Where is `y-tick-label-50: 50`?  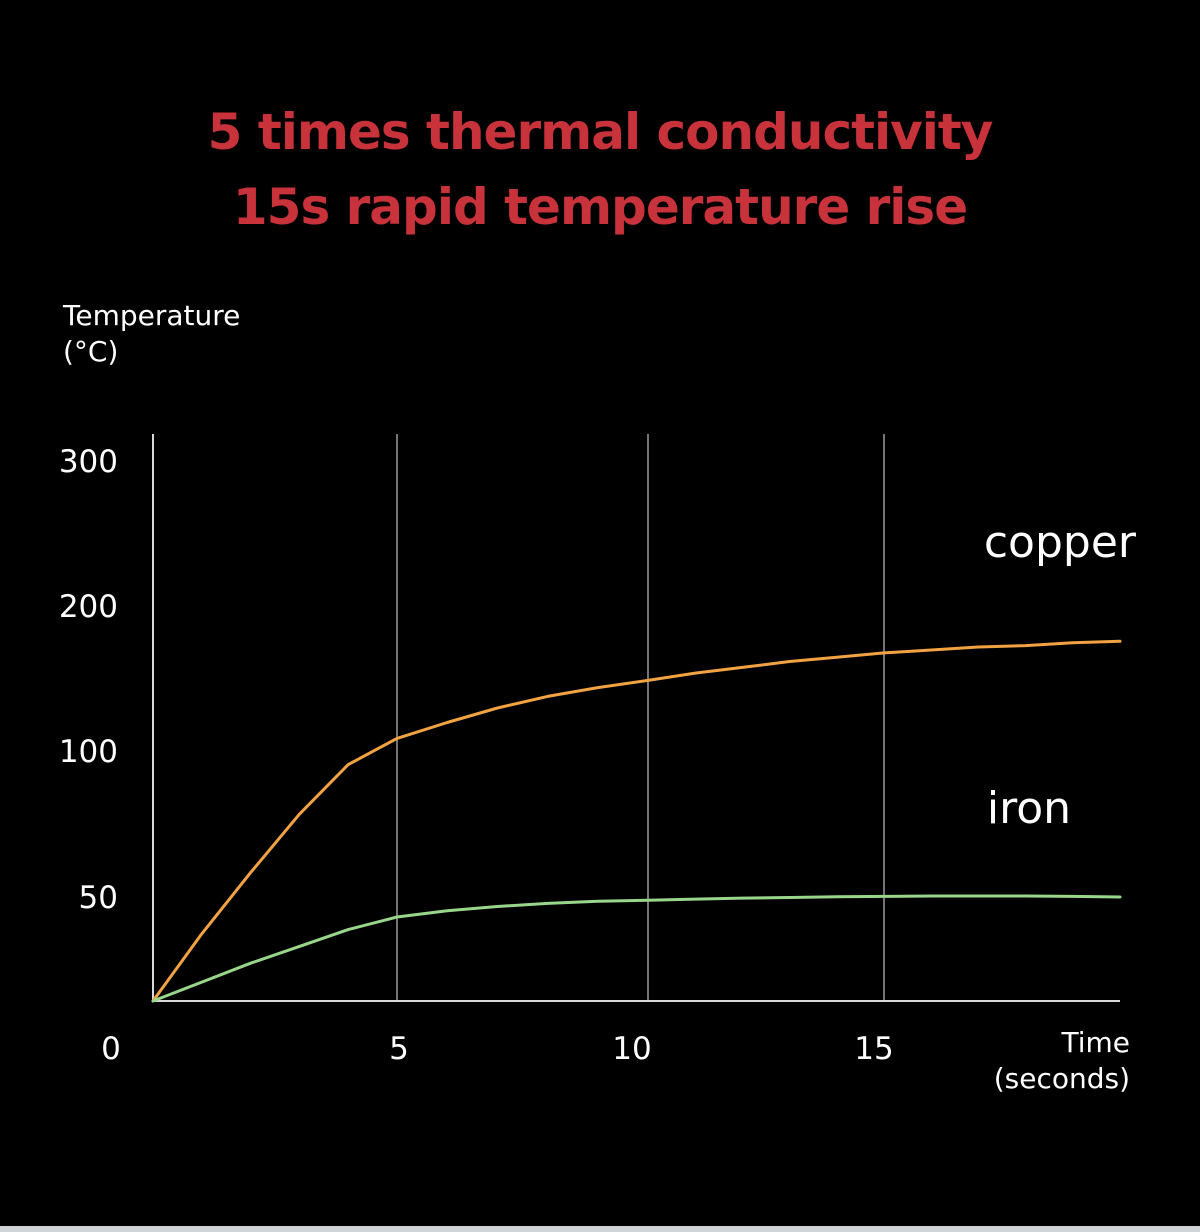
y-tick-label-50: 50 is located at coordinates (98, 898).